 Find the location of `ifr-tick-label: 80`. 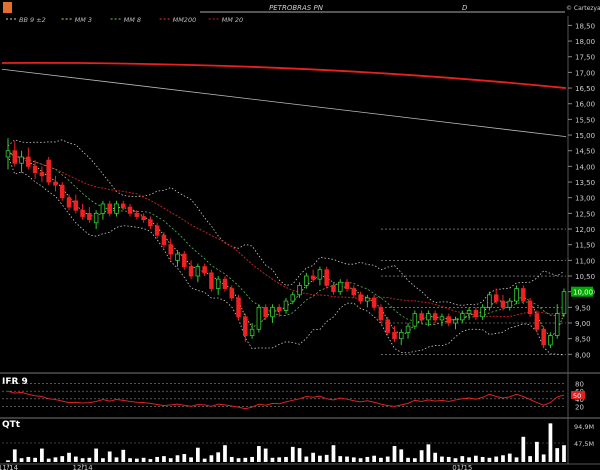

ifr-tick-label: 80 is located at coordinates (579, 385).